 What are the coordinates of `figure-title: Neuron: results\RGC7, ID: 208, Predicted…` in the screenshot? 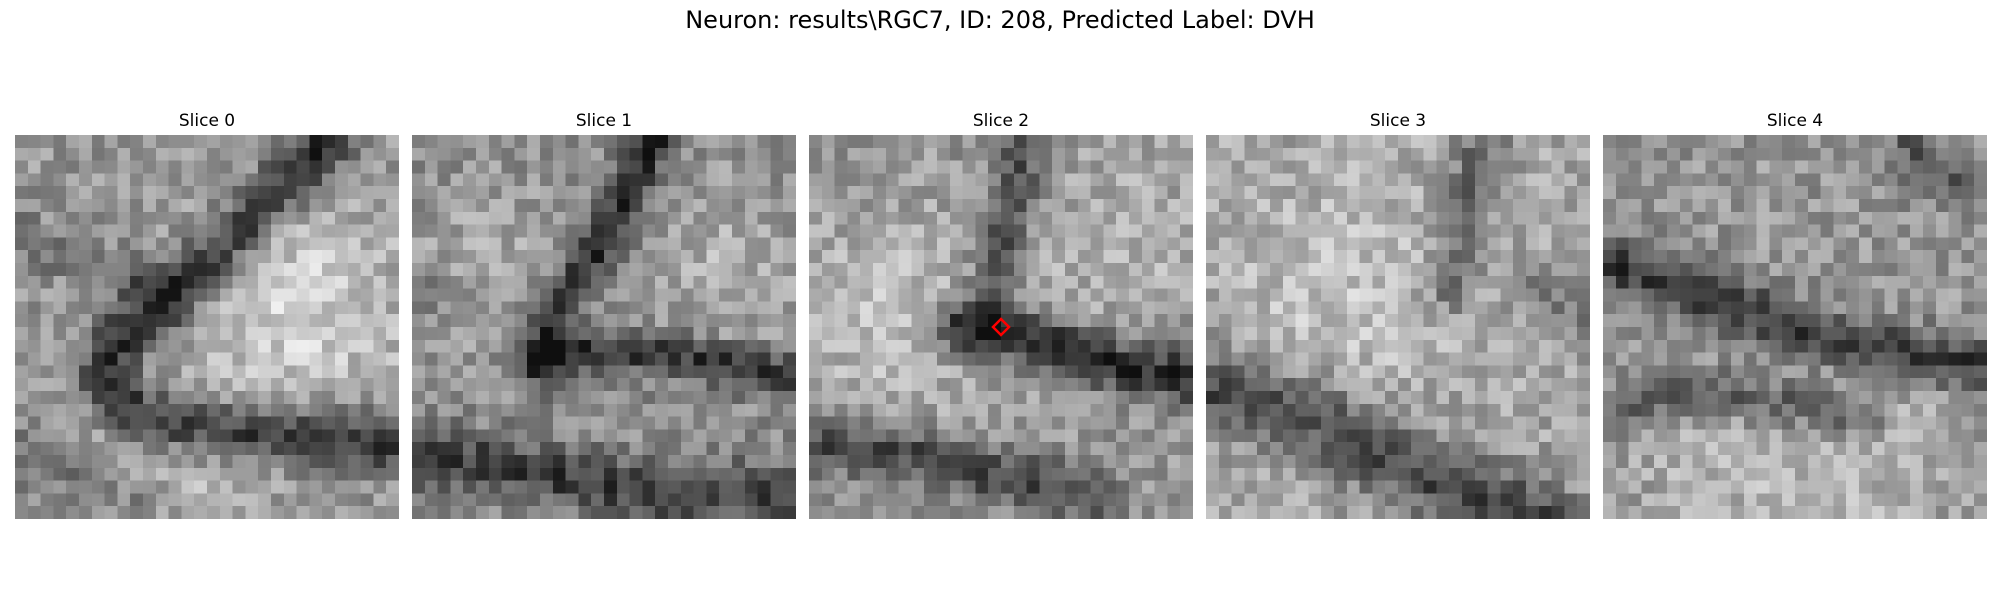 It's located at (1000, 20).